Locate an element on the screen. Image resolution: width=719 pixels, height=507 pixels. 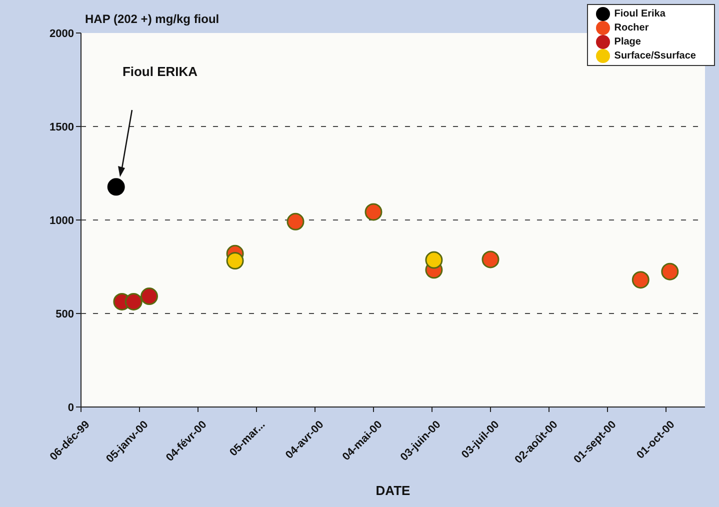
legend-label: Fioul Erika is located at coordinates (640, 14).